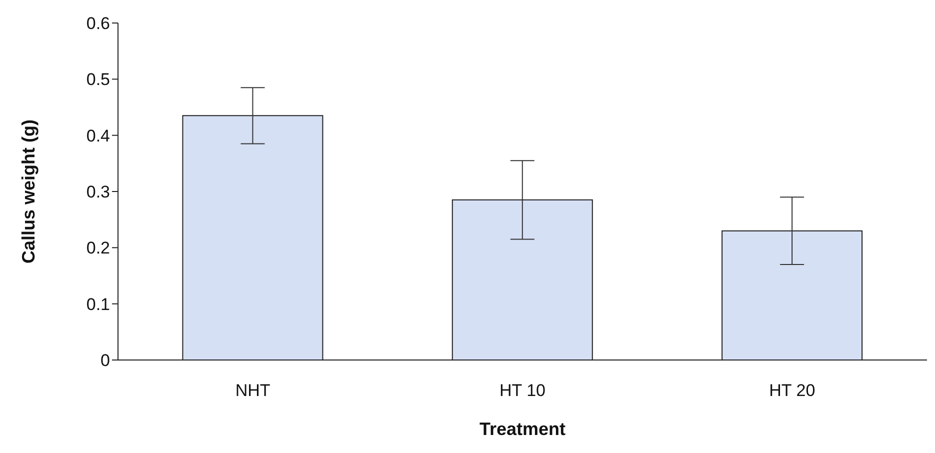 The height and width of the screenshot is (453, 935). I want to click on y-tick-label: 0.2, so click(98, 248).